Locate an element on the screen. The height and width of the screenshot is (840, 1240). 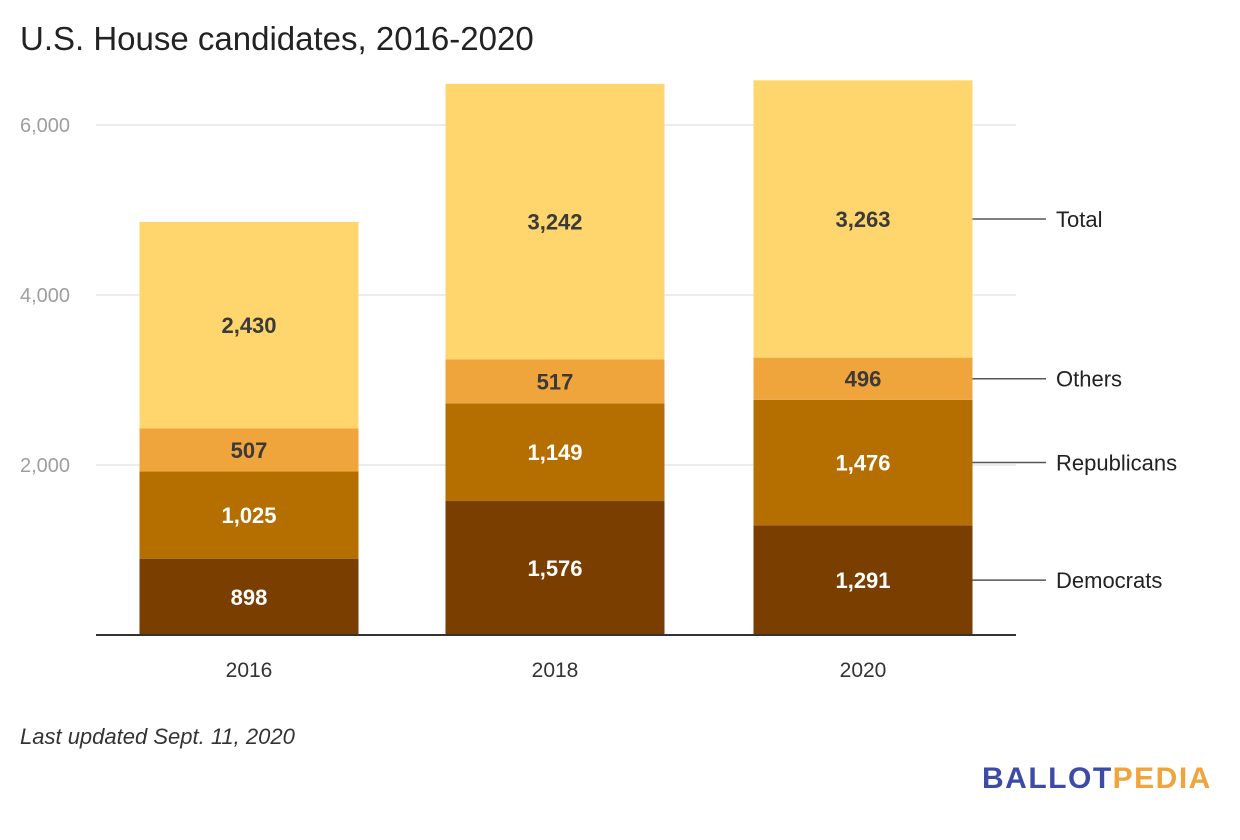
ballotpedia-logo: BALLOTPEDIA is located at coordinates (1097, 779).